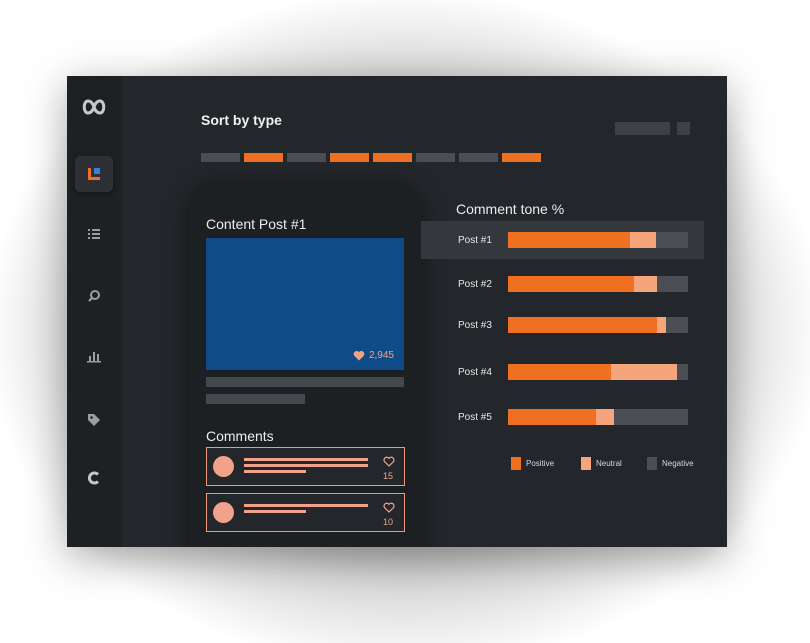 This screenshot has width=810, height=643. I want to click on legend-label: Neutral, so click(609, 463).